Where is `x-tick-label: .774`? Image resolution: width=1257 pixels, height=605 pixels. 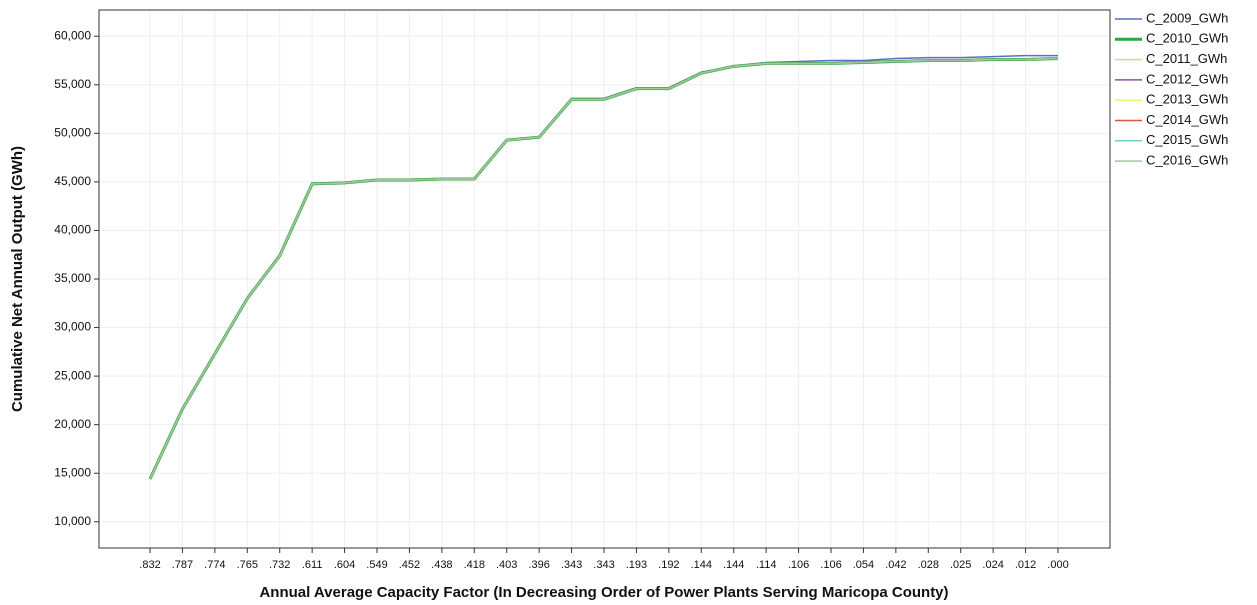 x-tick-label: .774 is located at coordinates (214, 565).